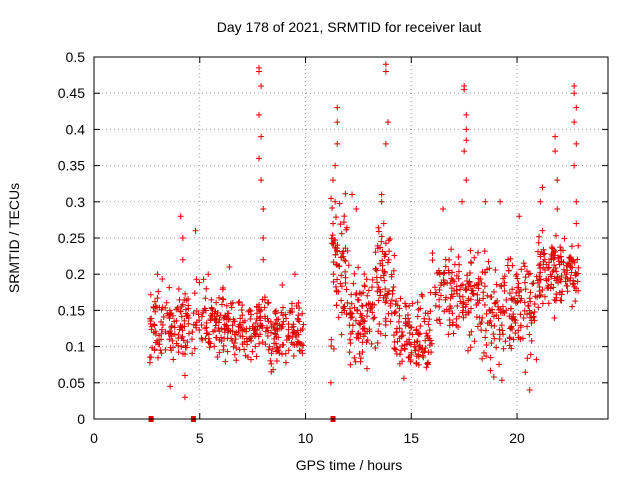 The width and height of the screenshot is (640, 480). What do you see at coordinates (517, 438) in the screenshot?
I see `x-tick-label: 20` at bounding box center [517, 438].